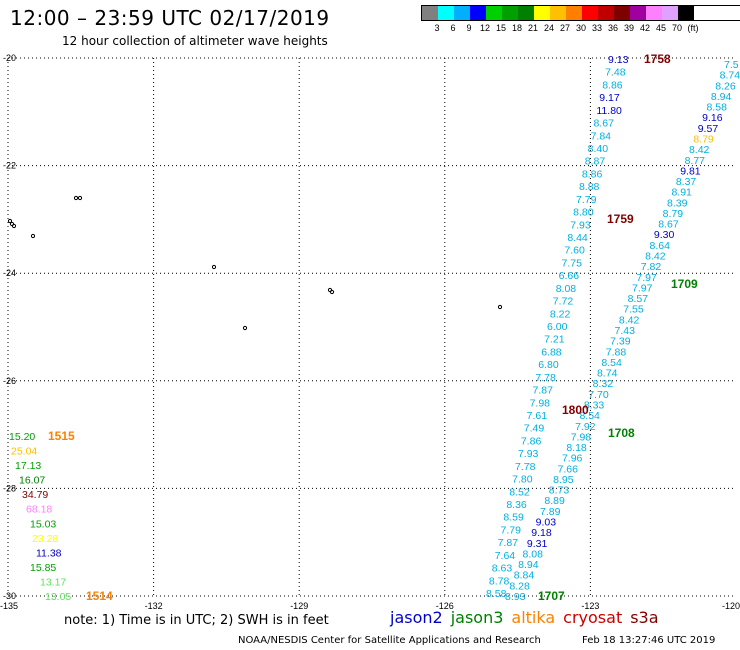 This screenshot has height=650, width=740. I want to click on swh-observation: 7.78, so click(545, 378).